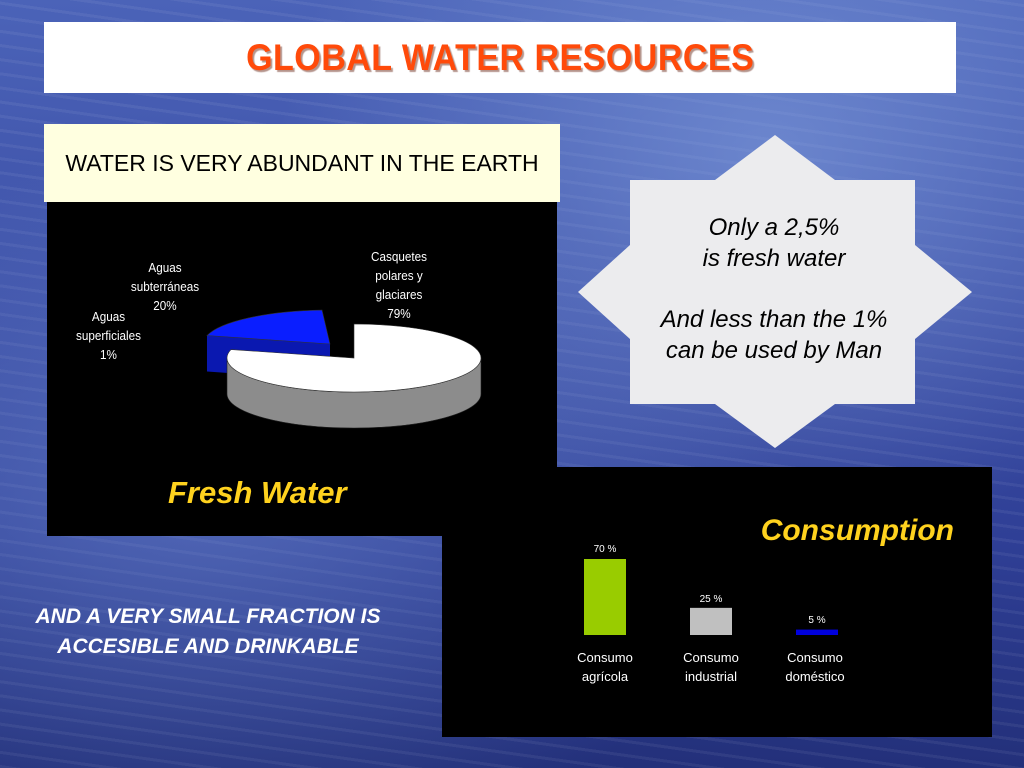 This screenshot has height=768, width=1024. Describe the element at coordinates (857, 530) in the screenshot. I see `consumption-title: Consumption` at that location.